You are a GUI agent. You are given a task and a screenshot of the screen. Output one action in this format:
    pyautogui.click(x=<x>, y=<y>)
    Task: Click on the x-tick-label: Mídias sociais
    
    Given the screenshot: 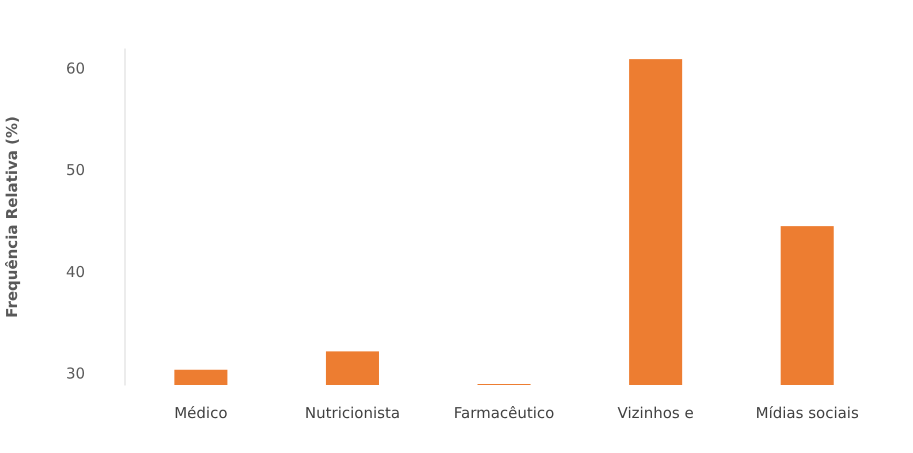 What is the action you would take?
    pyautogui.click(x=807, y=413)
    